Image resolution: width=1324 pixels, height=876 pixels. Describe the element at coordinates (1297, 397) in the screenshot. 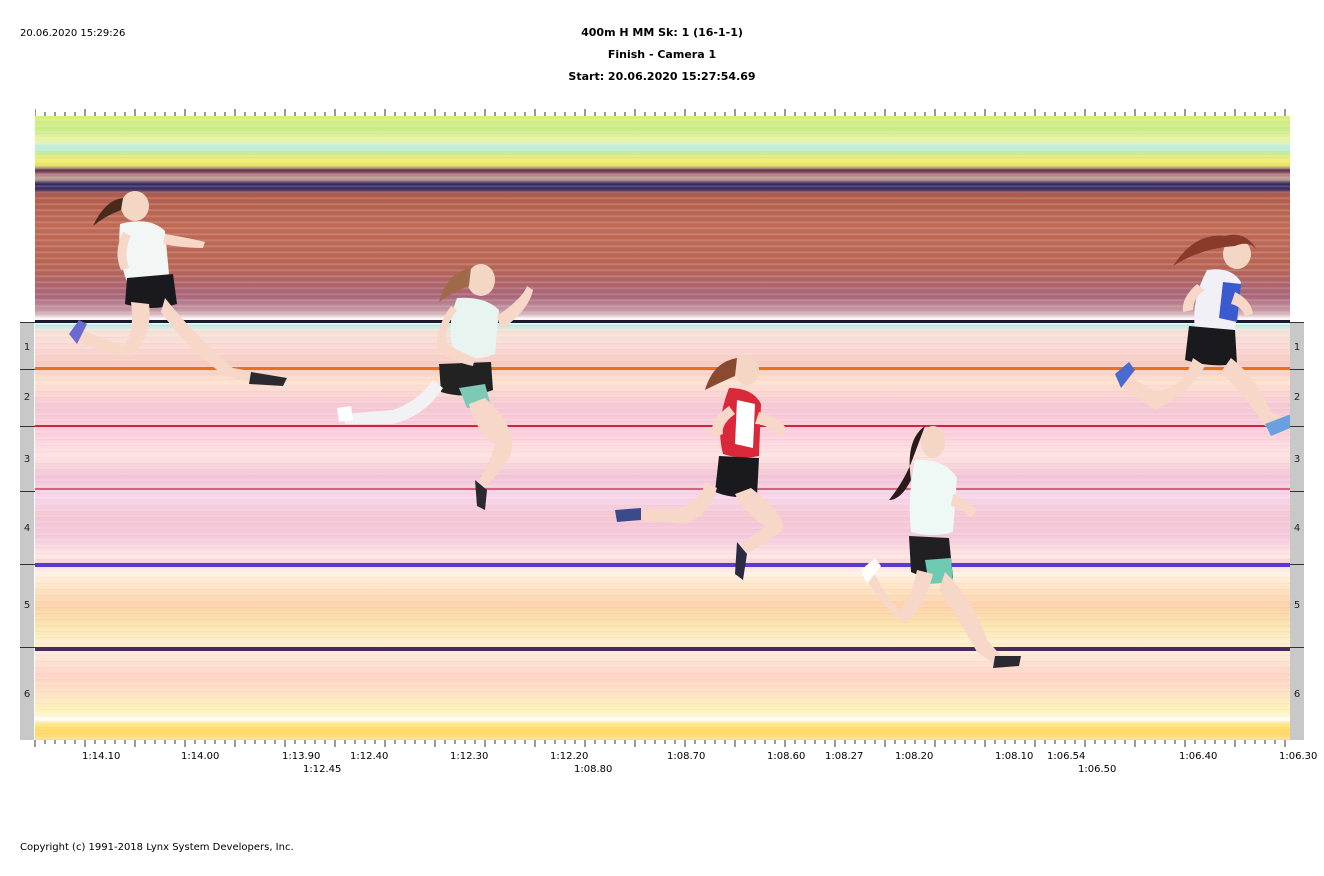

I see `lane-number-right-2: 2` at that location.